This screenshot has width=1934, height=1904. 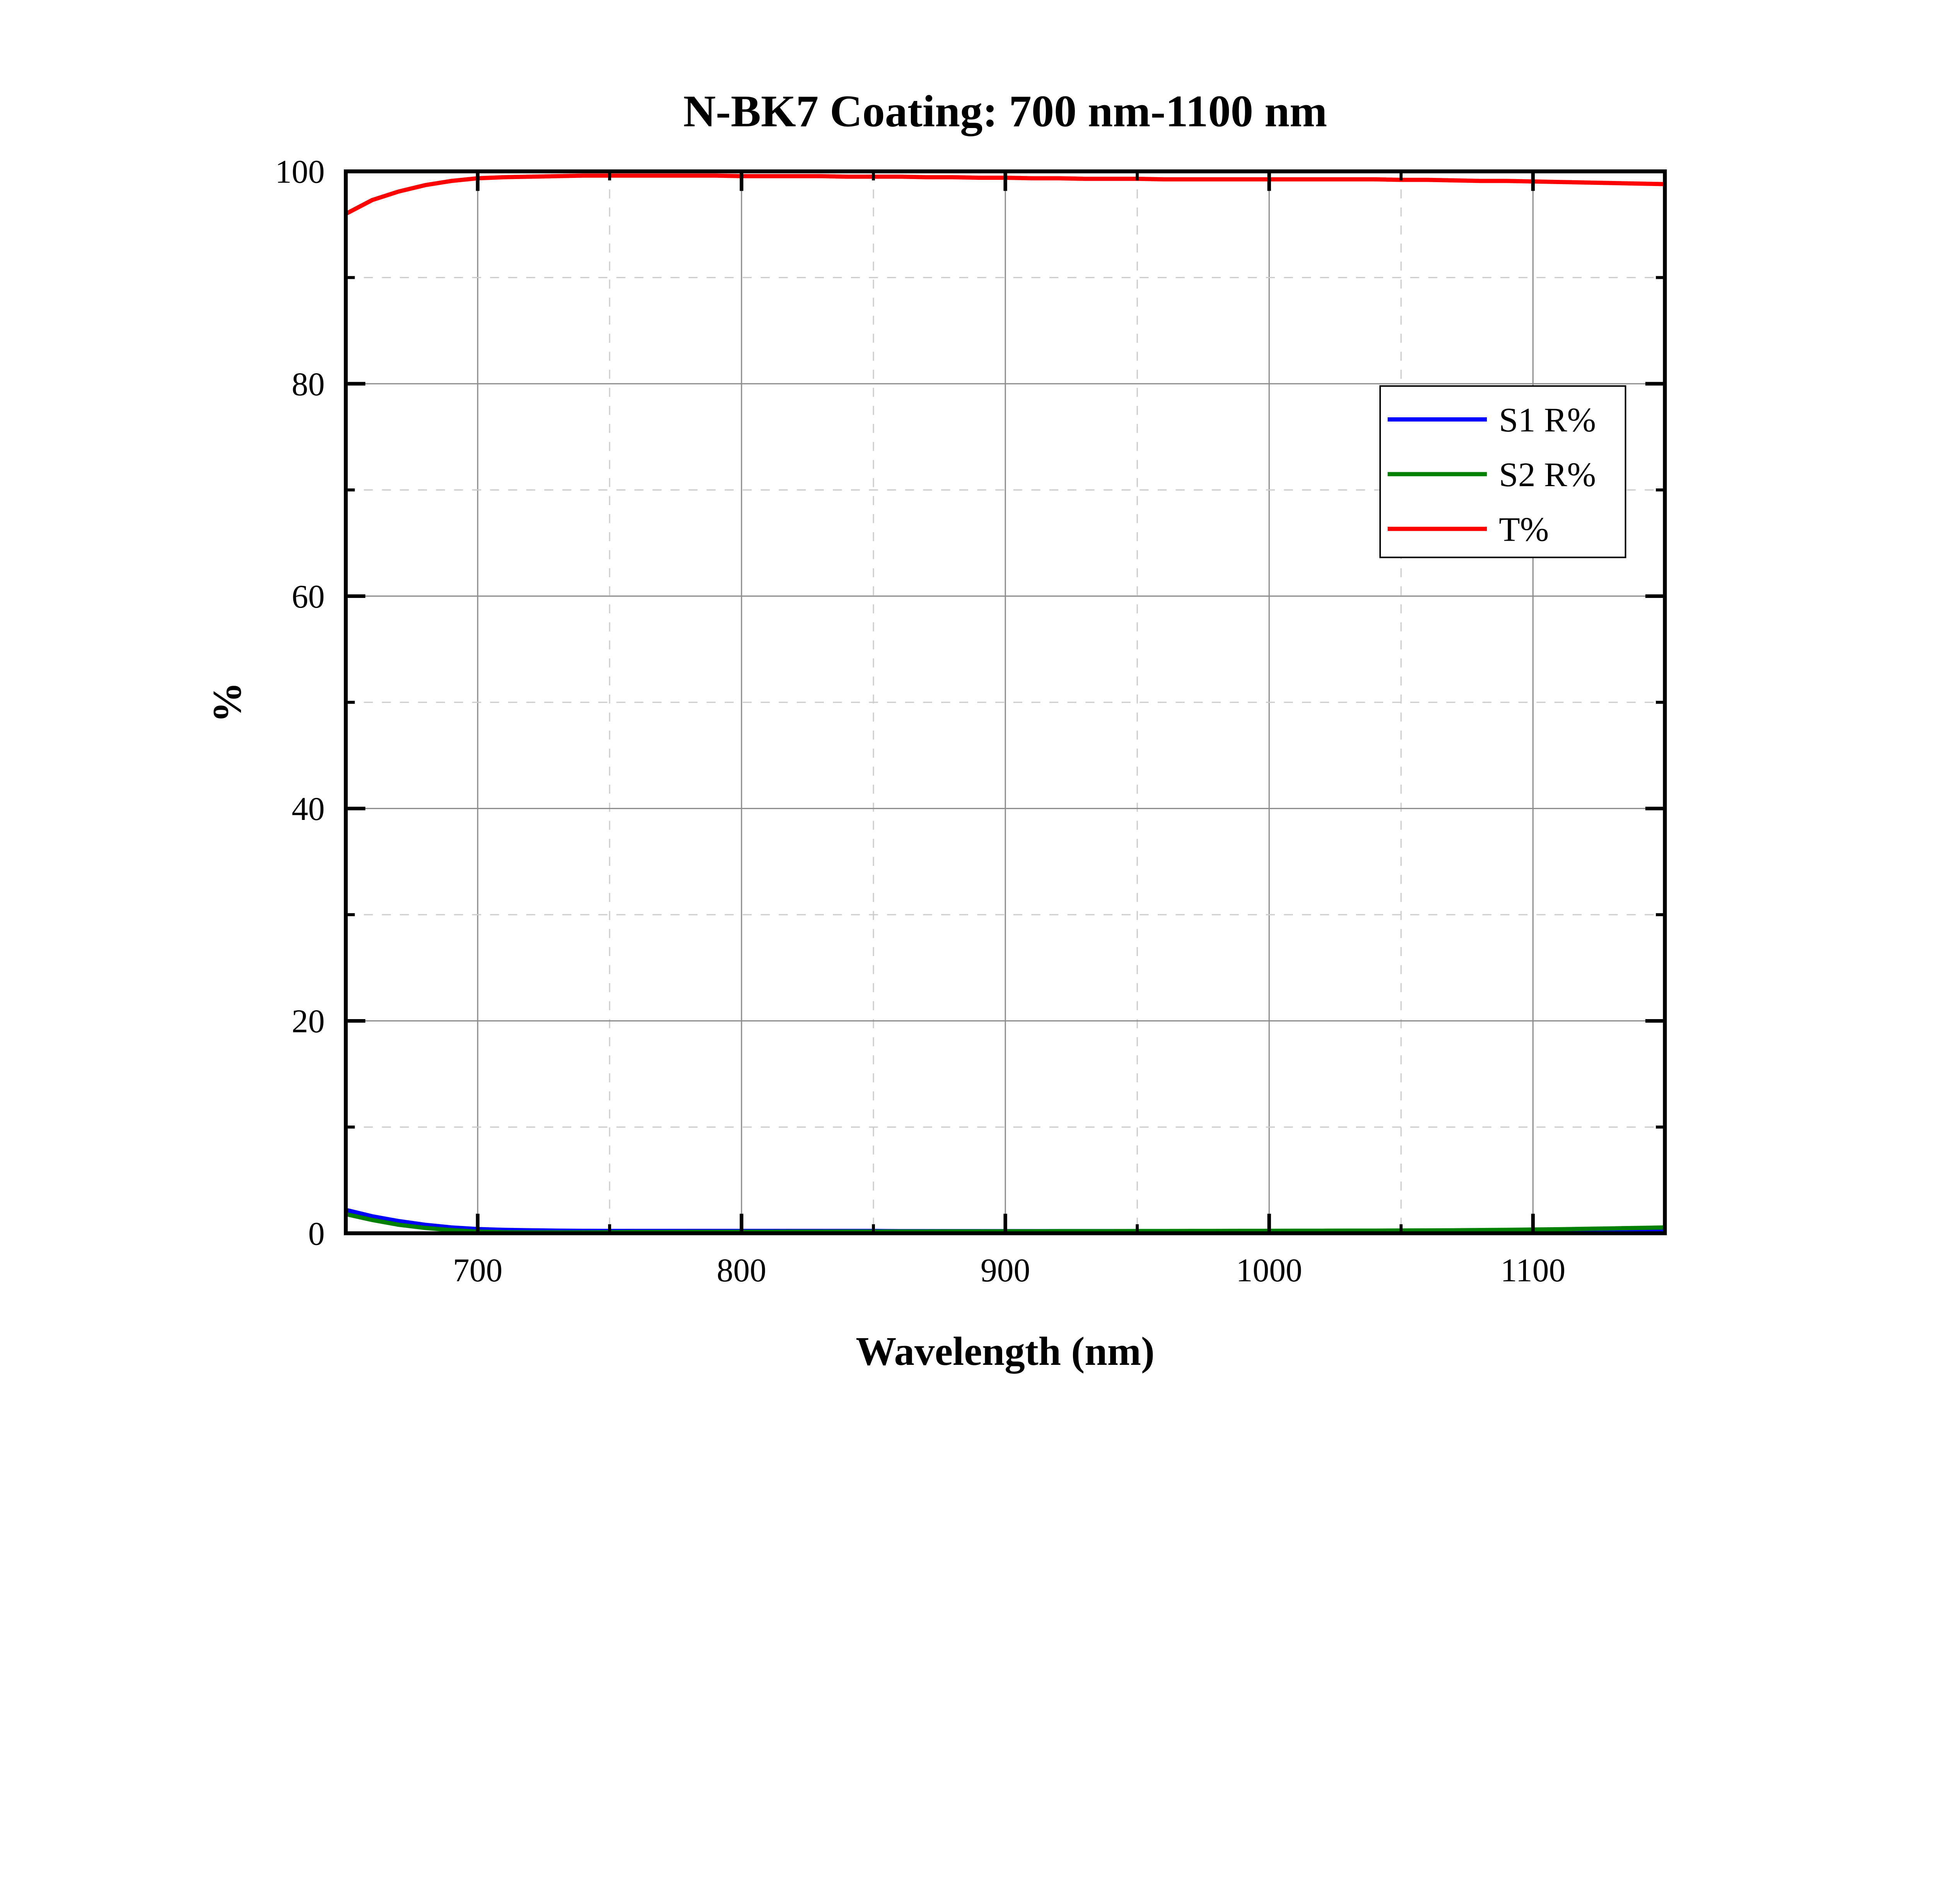 What do you see at coordinates (308, 809) in the screenshot?
I see `y-tick-label: 40` at bounding box center [308, 809].